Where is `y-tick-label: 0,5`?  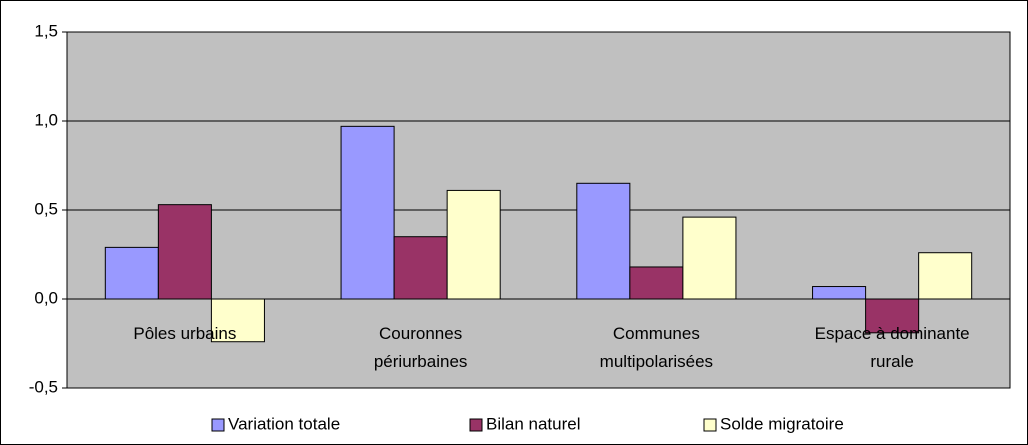 y-tick-label: 0,5 is located at coordinates (46, 208).